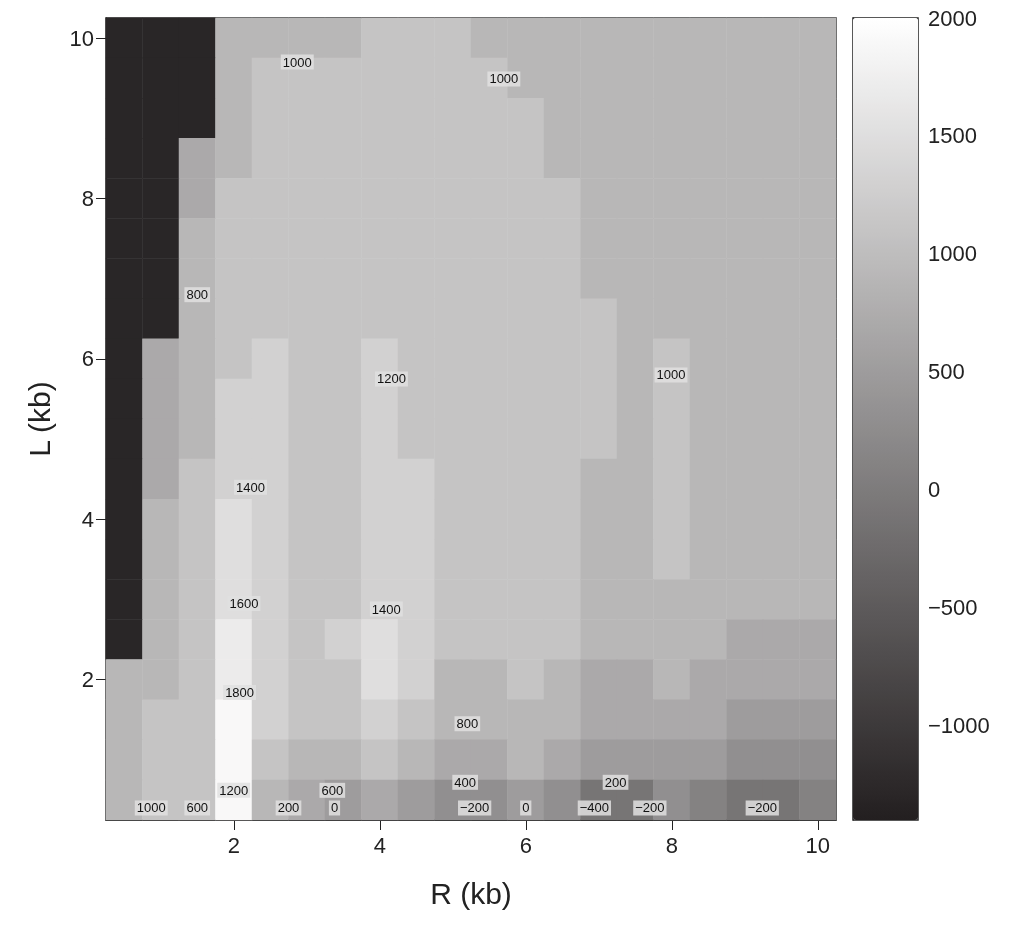  What do you see at coordinates (379, 845) in the screenshot?
I see `x-tick-label: 4` at bounding box center [379, 845].